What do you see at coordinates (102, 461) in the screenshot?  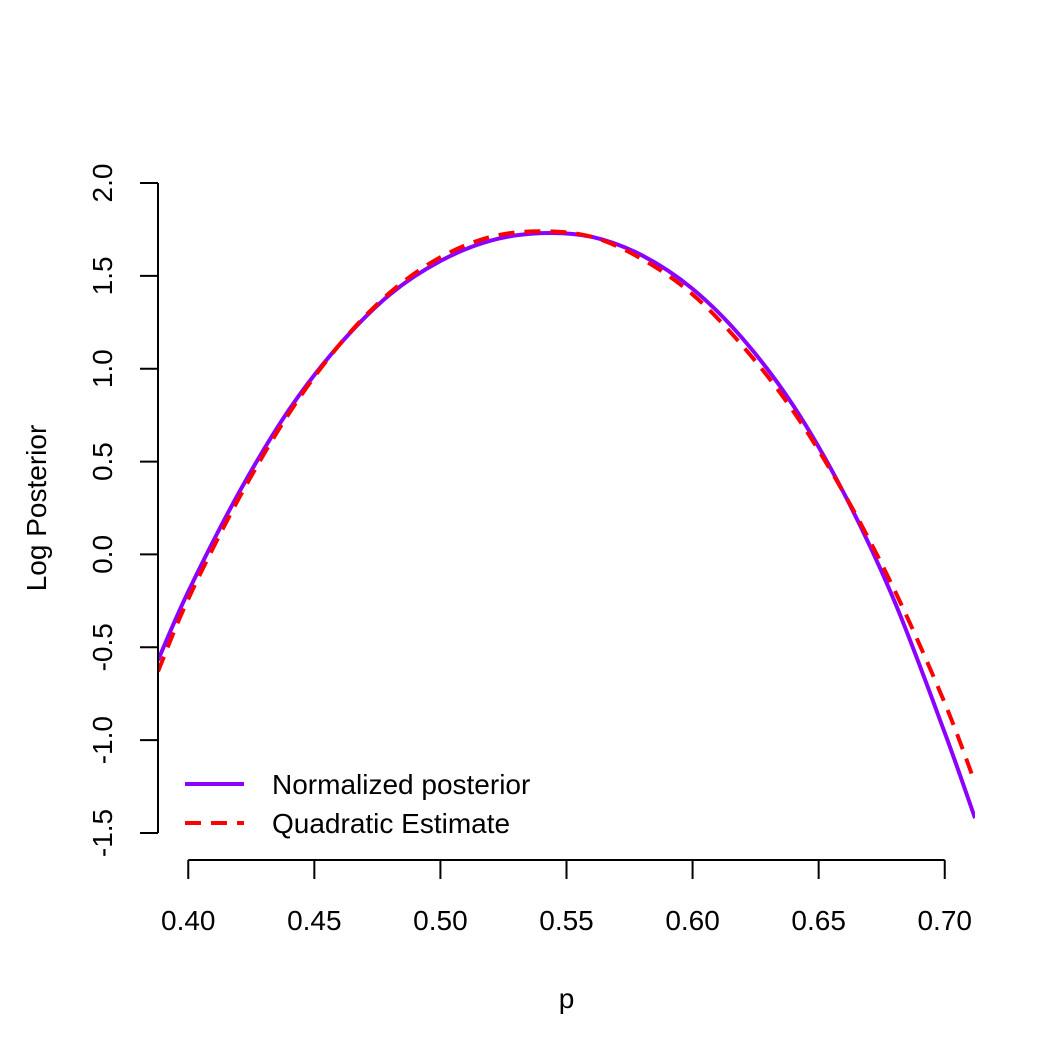 I see `y-tick-label: 0.5` at bounding box center [102, 461].